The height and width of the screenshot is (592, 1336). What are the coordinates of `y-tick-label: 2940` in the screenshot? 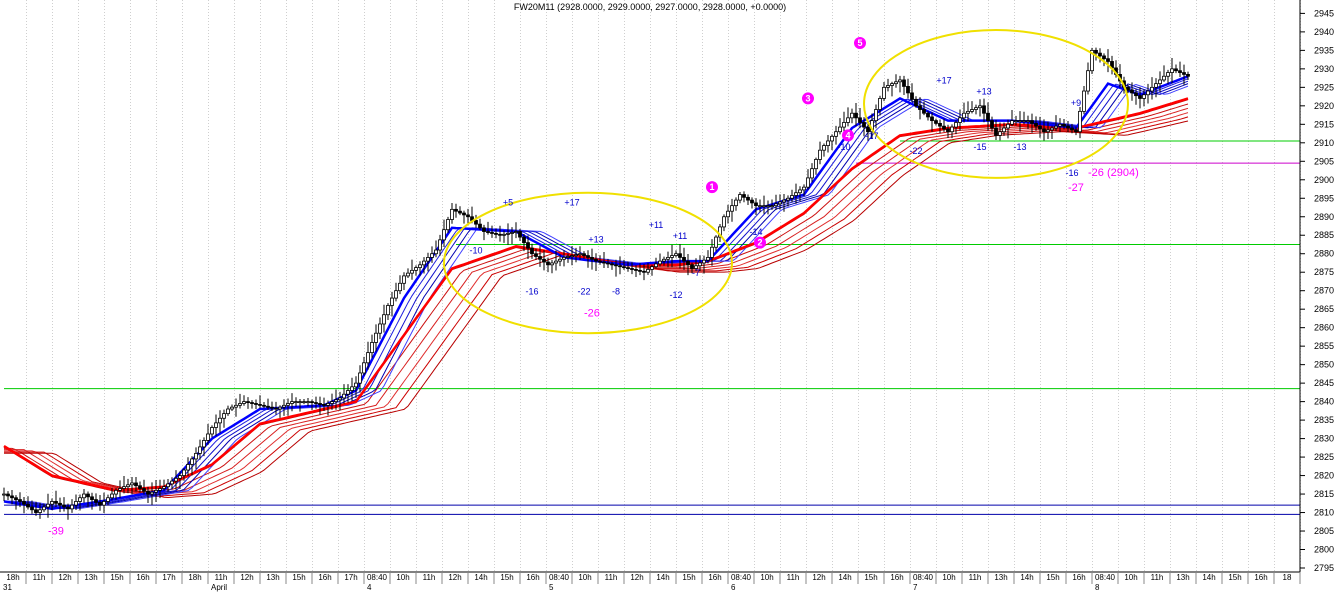 It's located at (1324, 32).